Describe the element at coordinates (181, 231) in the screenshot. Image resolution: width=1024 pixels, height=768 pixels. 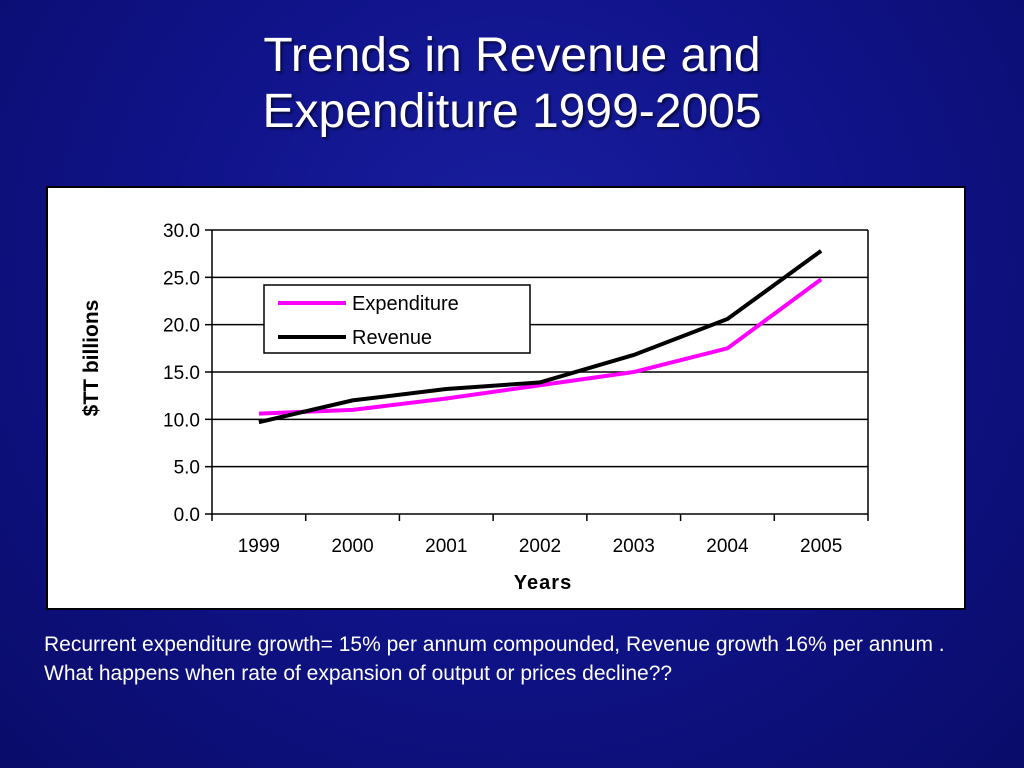
I see `y-tick-label-30.0: 30.0` at that location.